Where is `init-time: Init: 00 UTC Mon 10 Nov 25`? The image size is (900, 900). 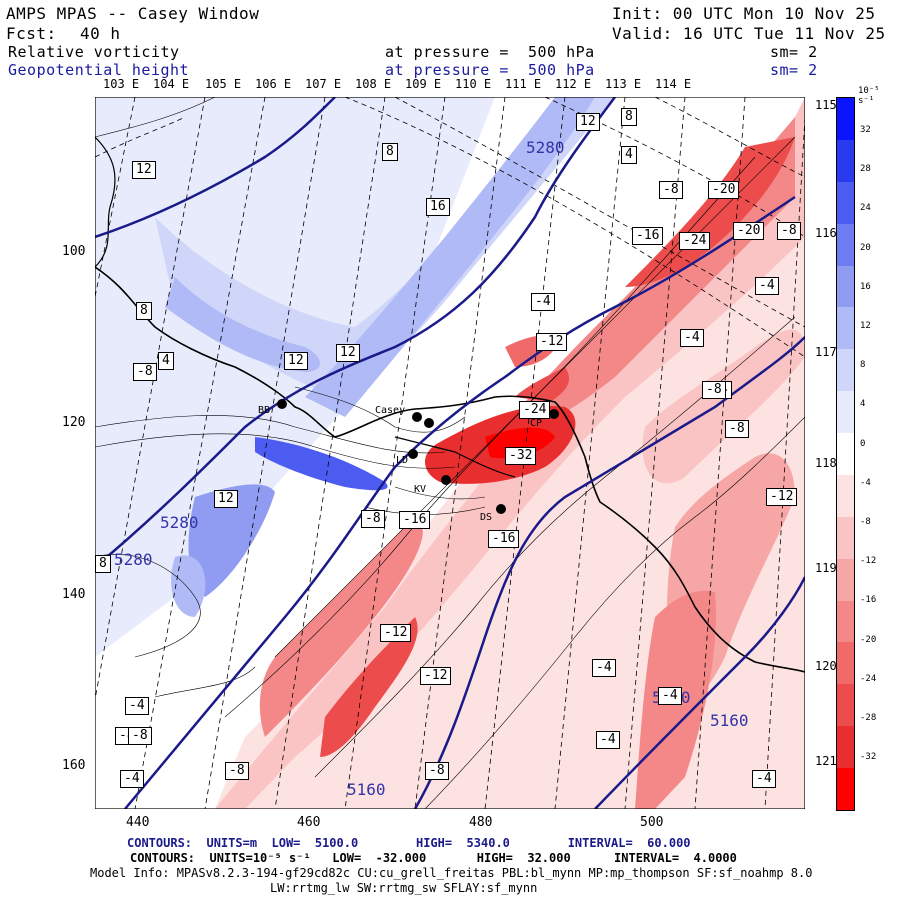
init-time: Init: 00 UTC Mon 10 Nov 25 is located at coordinates (744, 13).